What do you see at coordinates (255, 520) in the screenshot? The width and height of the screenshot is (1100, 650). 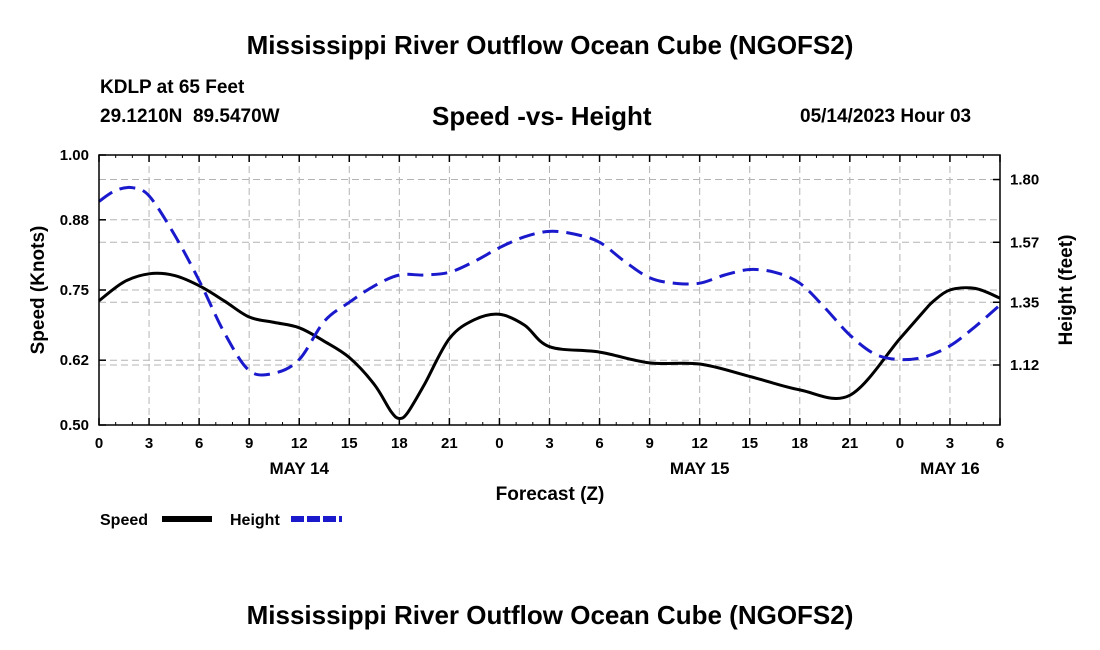 I see `legend-label-height: Height` at bounding box center [255, 520].